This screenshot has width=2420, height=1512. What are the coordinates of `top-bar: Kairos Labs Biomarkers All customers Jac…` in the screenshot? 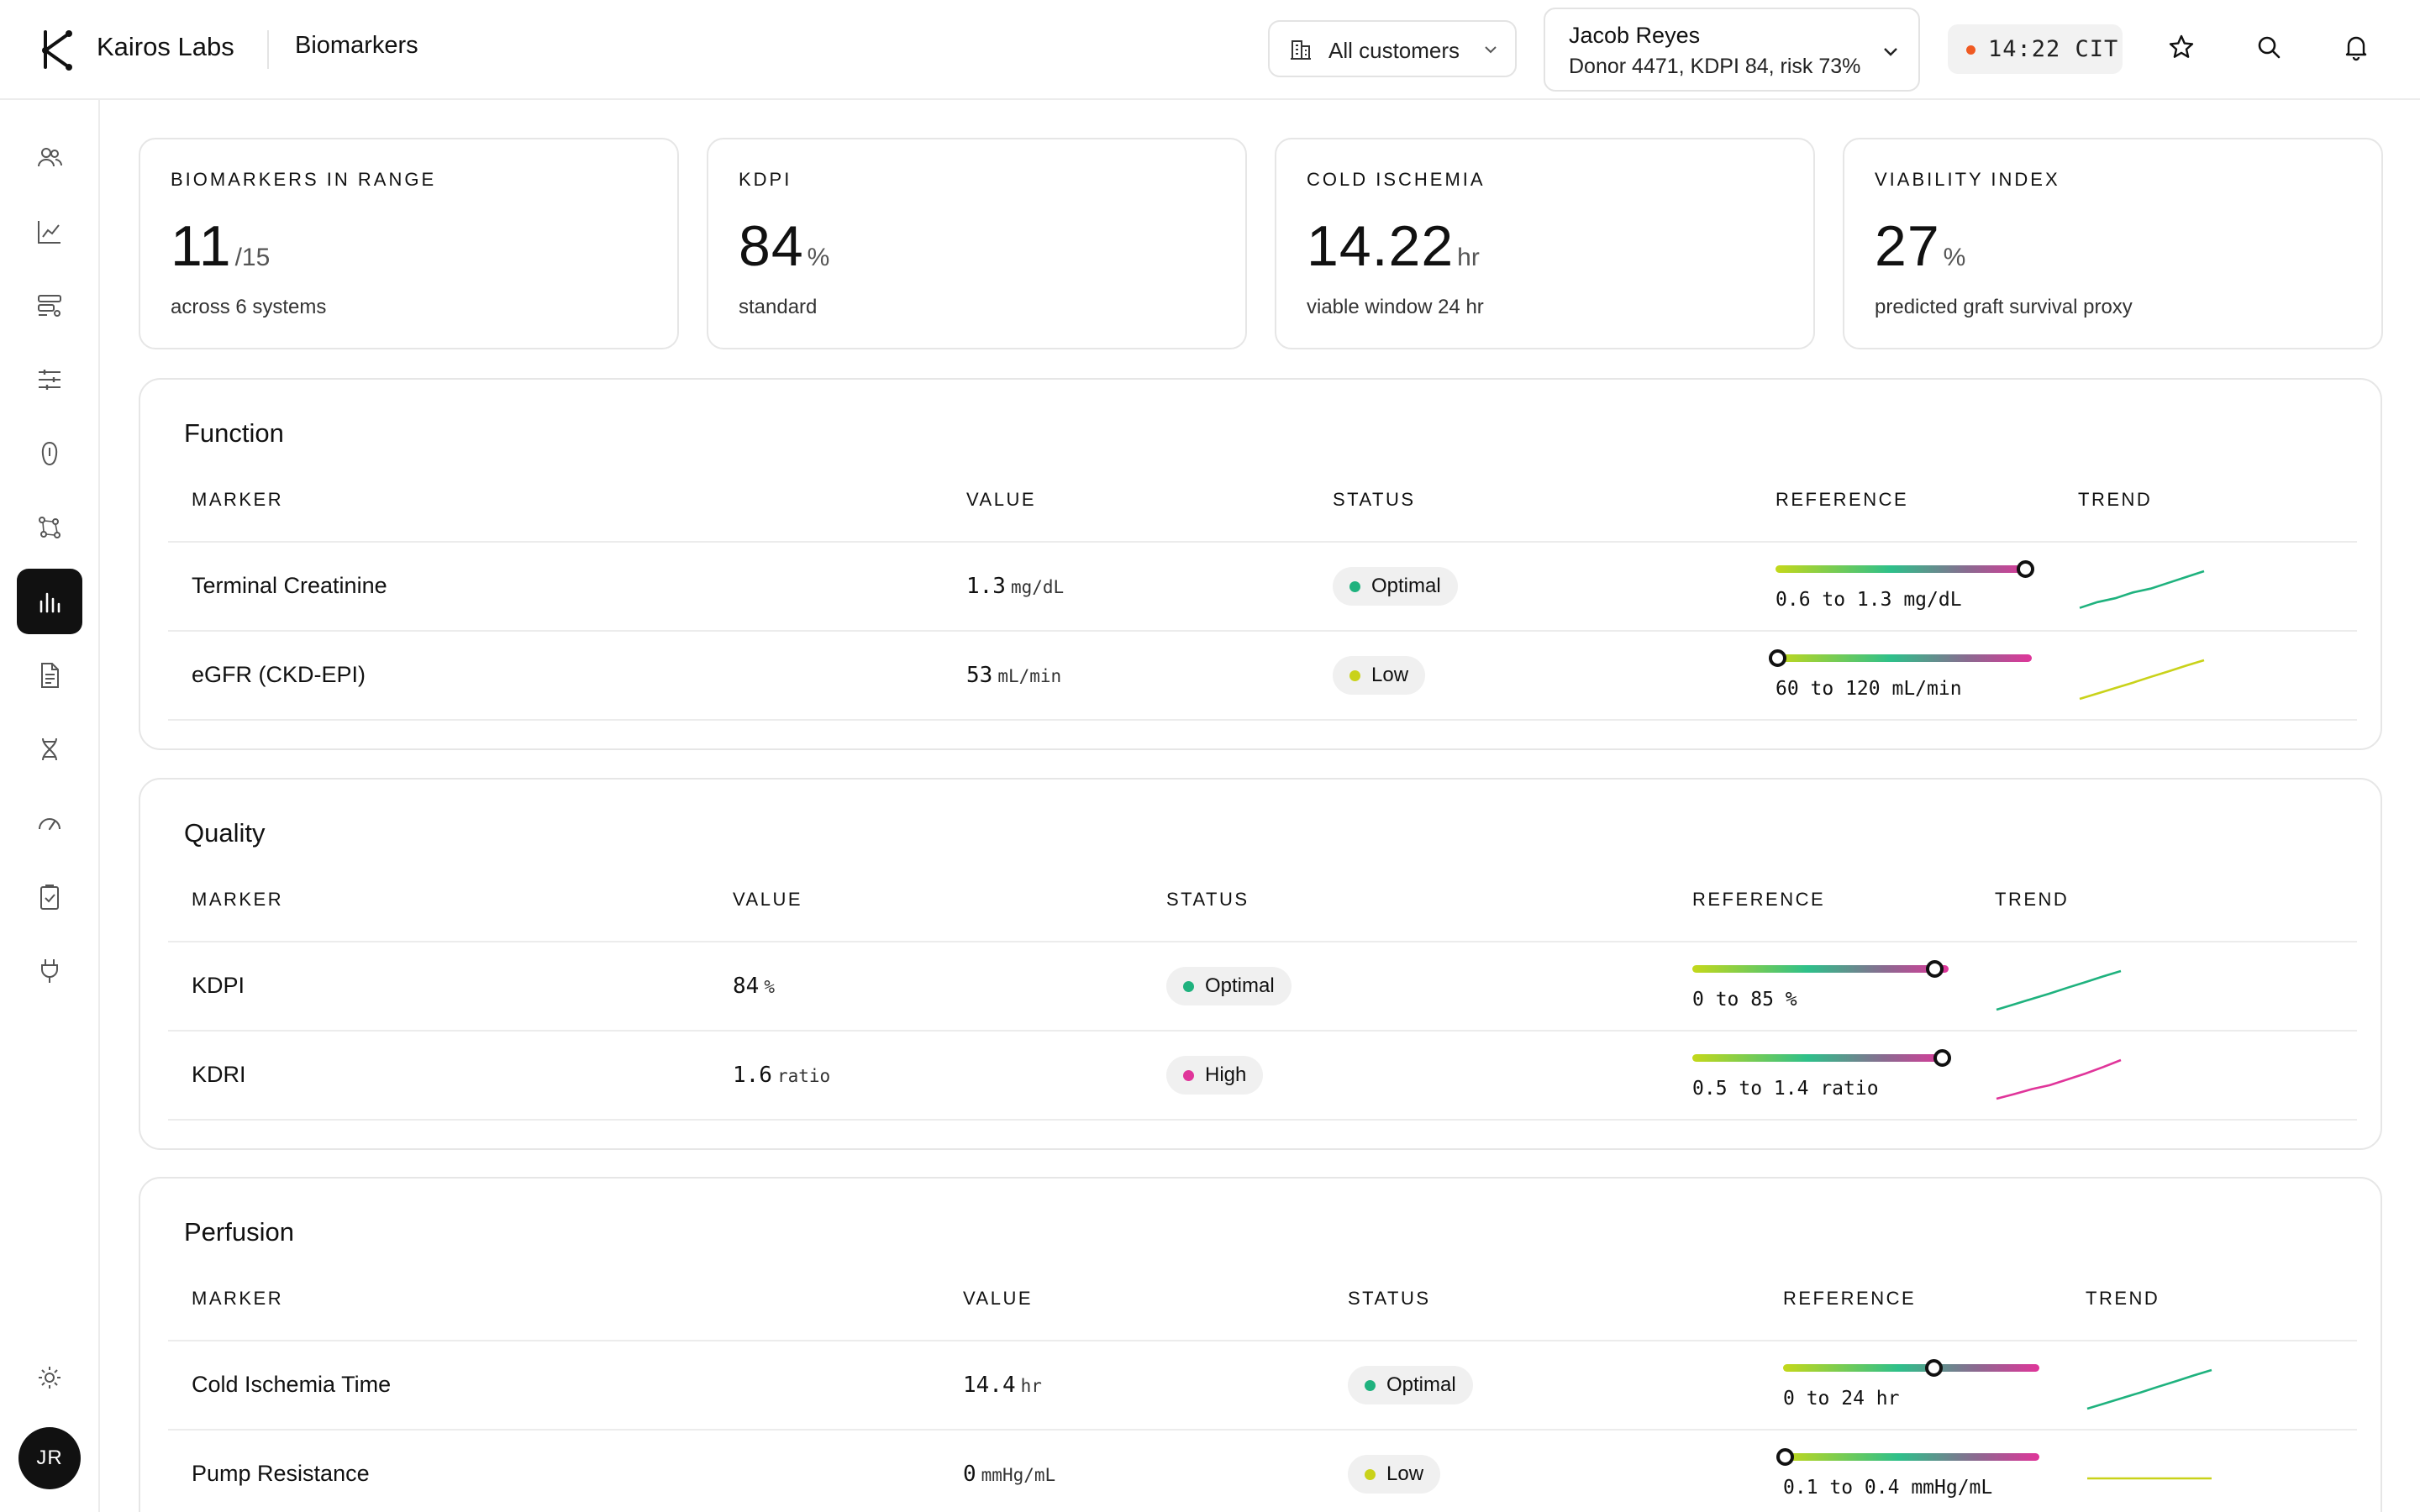 It's located at (1210, 50).